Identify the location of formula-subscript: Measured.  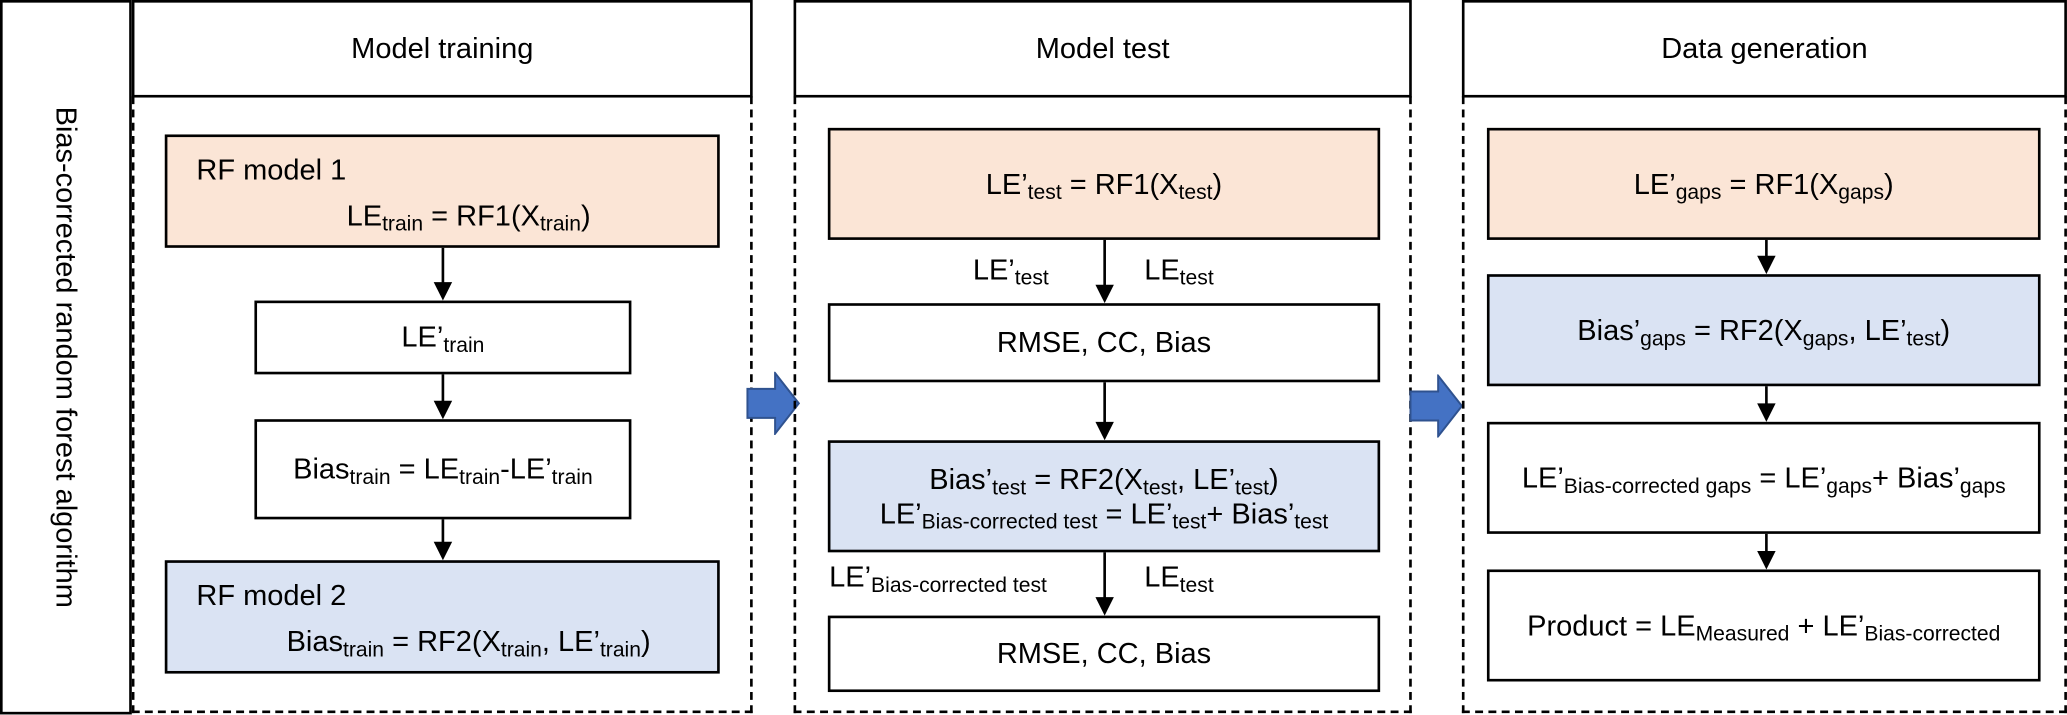
(1742, 634).